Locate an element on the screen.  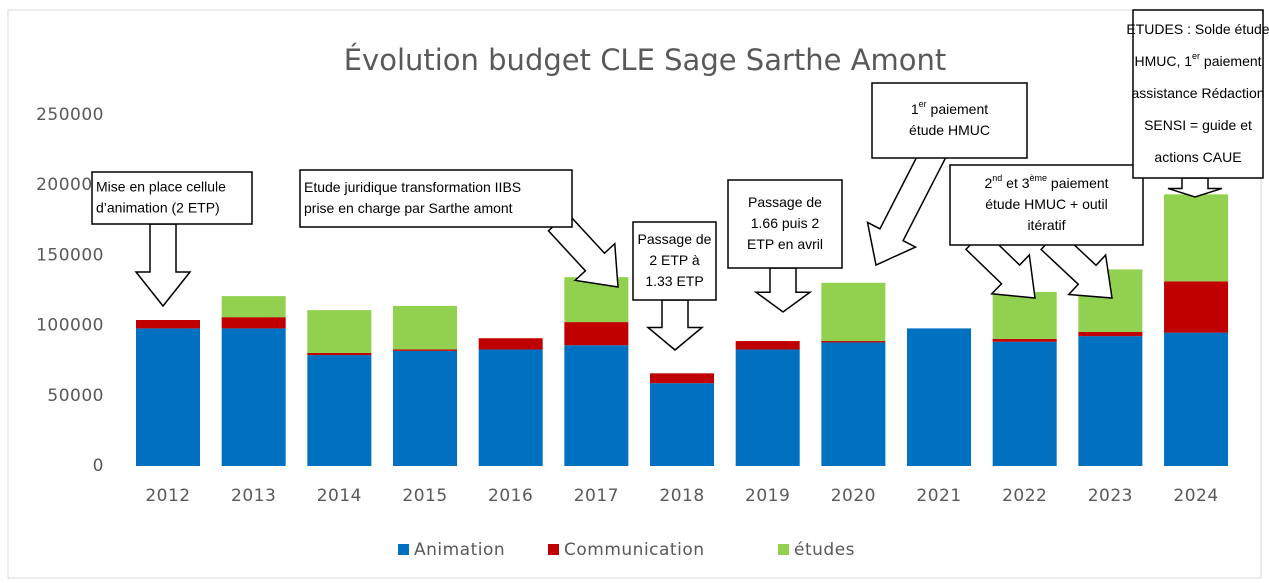
chart-title: Évolution budget CLE Sage Sarthe Amont is located at coordinates (645, 60).